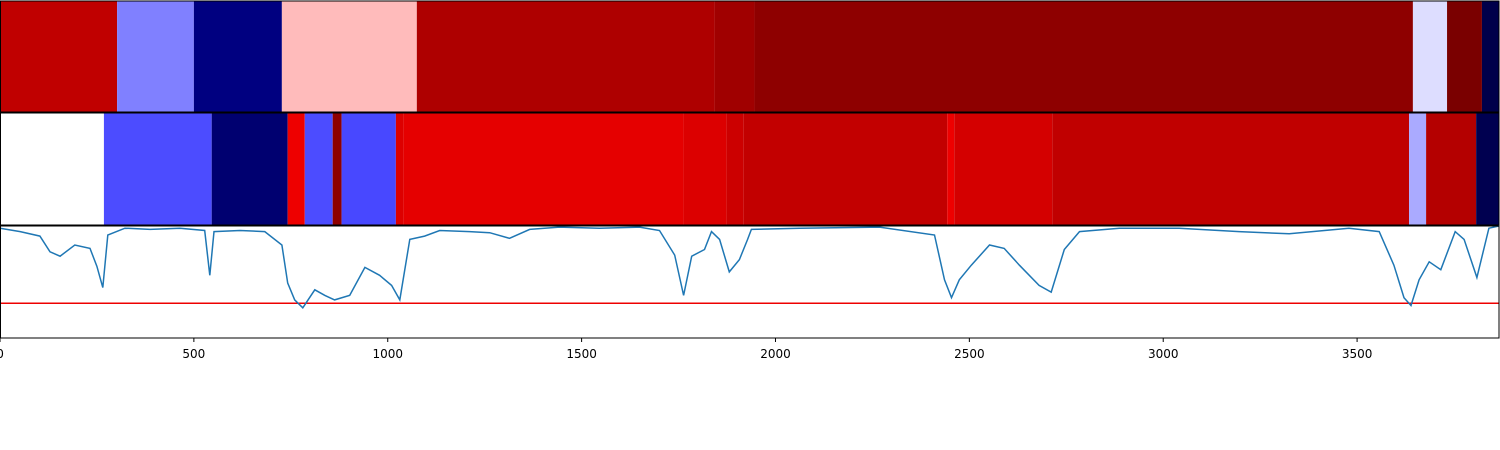 The height and width of the screenshot is (450, 1500). I want to click on x-tick-label: 2000, so click(775, 354).